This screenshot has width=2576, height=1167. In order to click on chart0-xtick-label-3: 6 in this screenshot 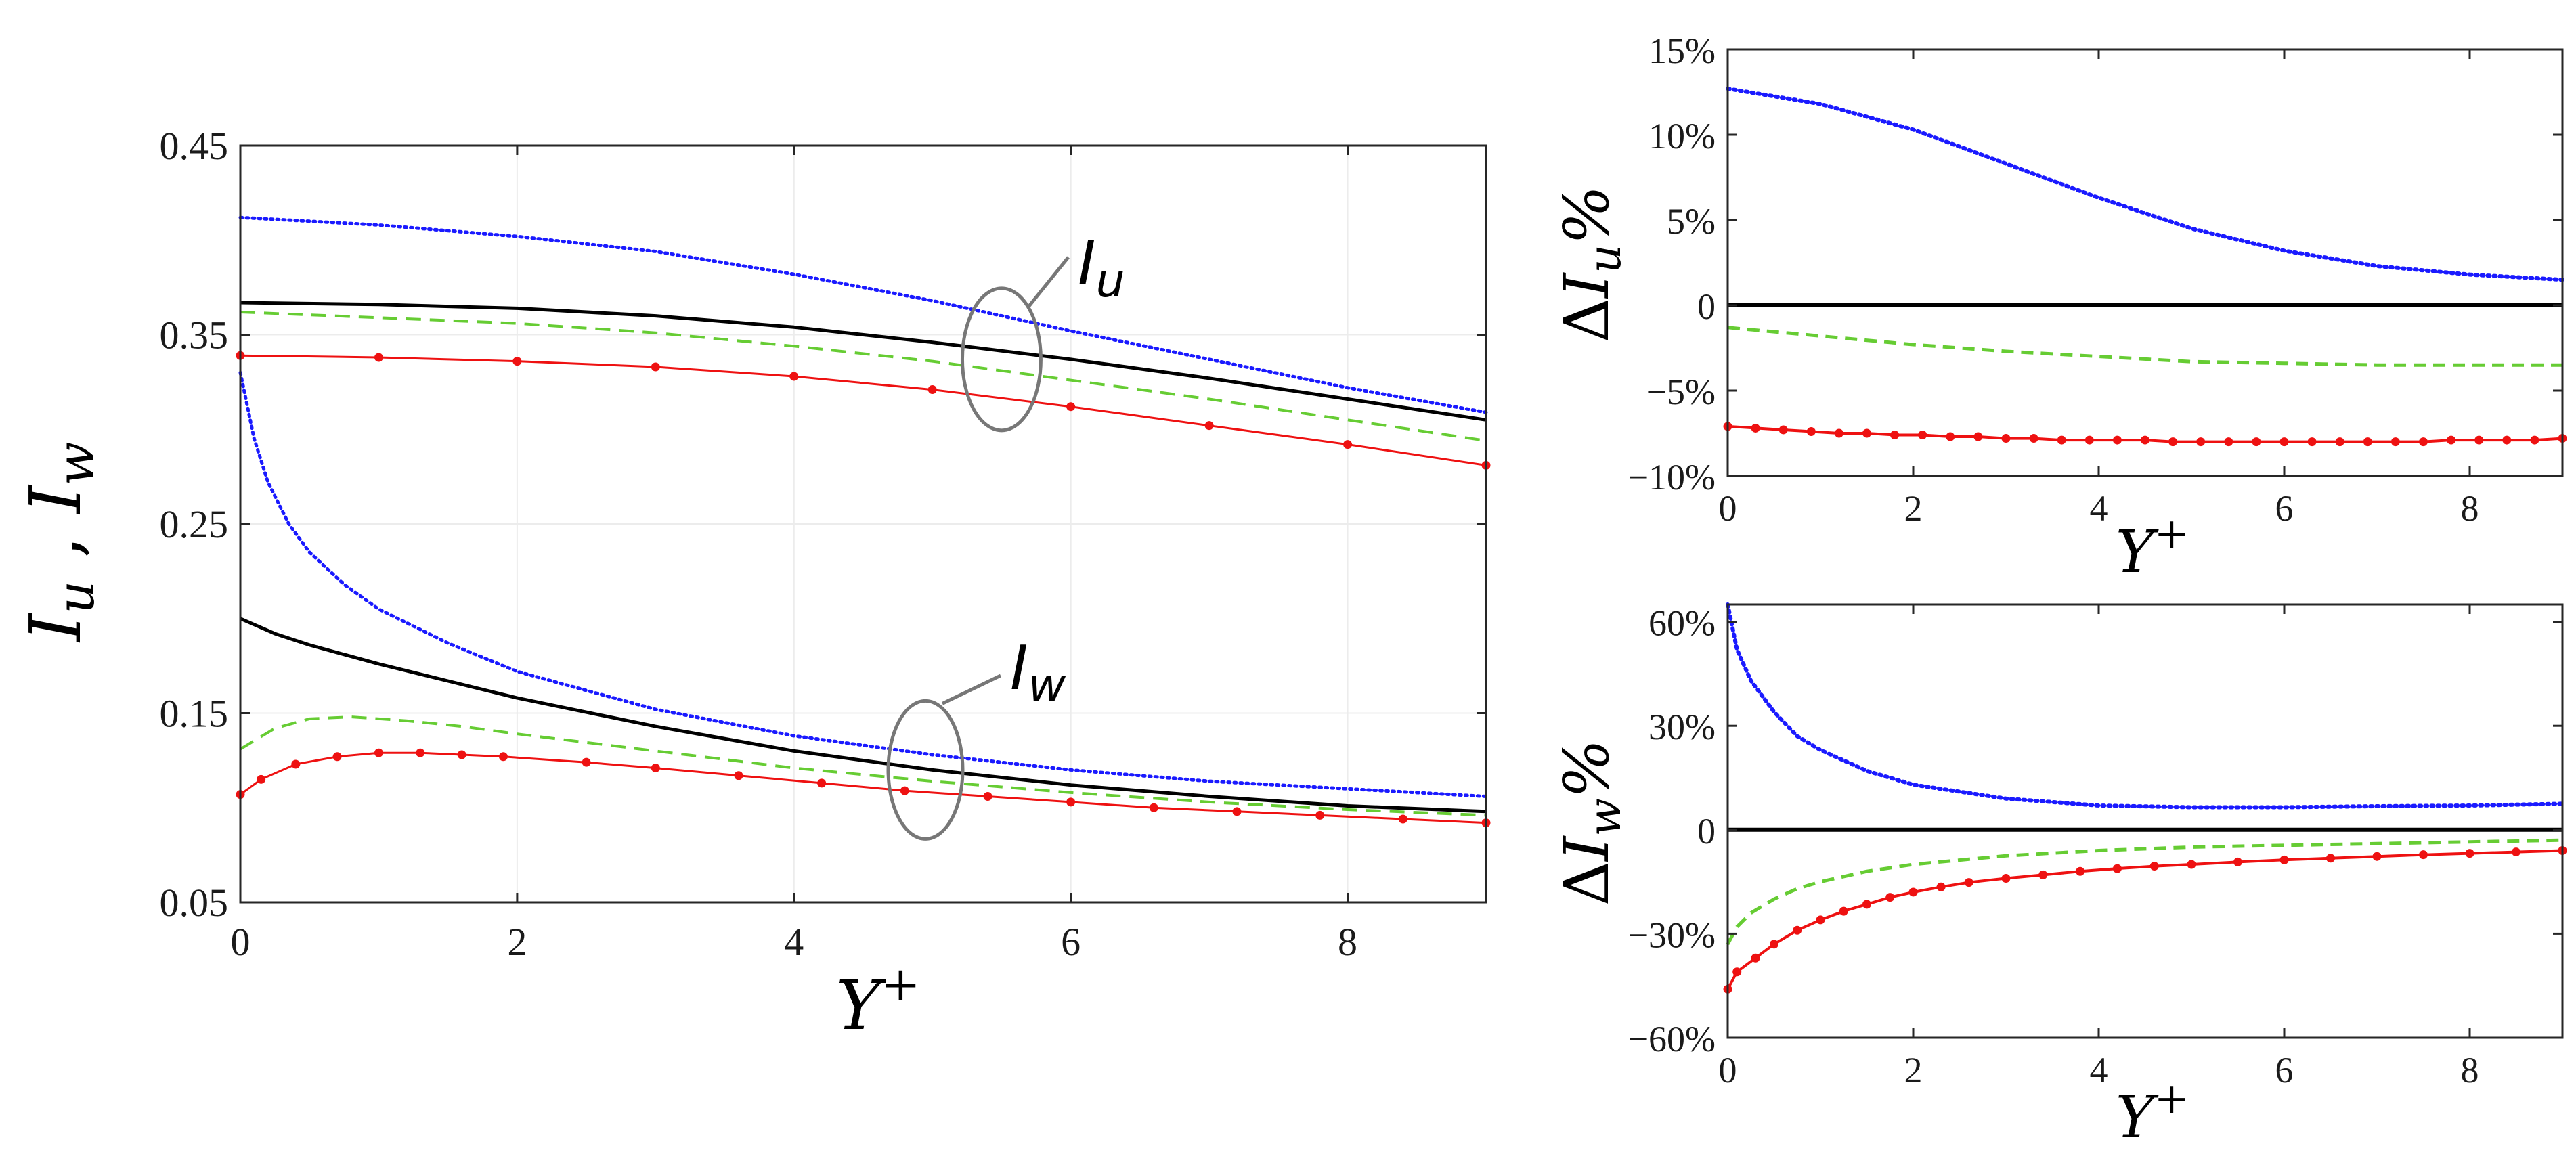, I will do `click(1070, 942)`.